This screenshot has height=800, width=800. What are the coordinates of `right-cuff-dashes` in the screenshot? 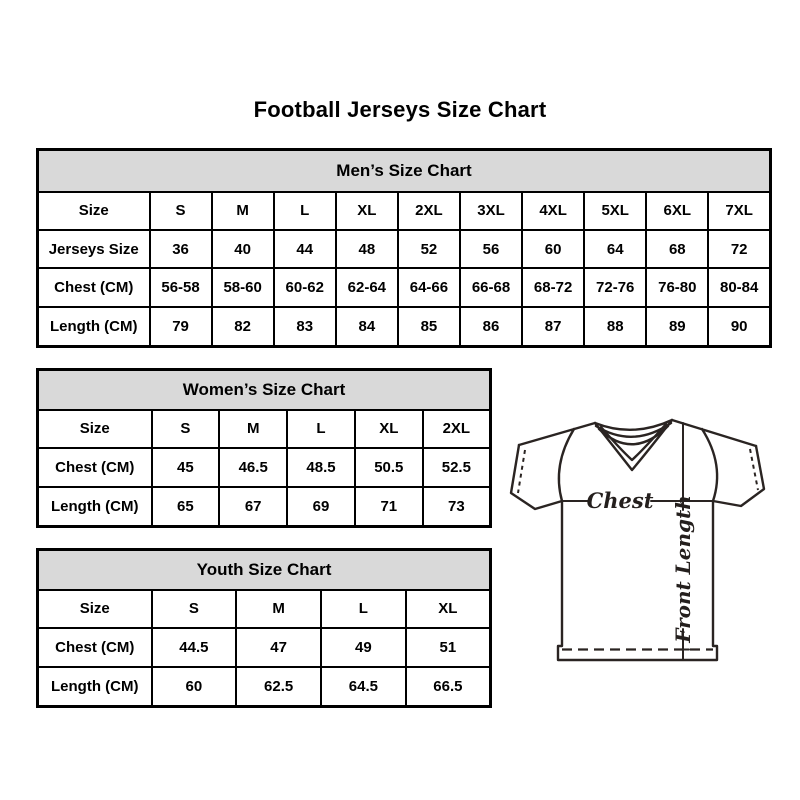 It's located at (754, 469).